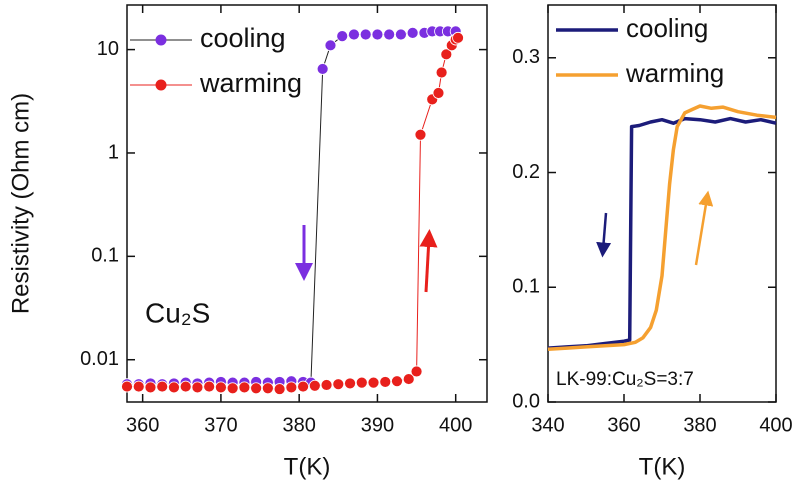 This screenshot has width=800, height=493. I want to click on y-tick-label: 10, so click(108, 49).